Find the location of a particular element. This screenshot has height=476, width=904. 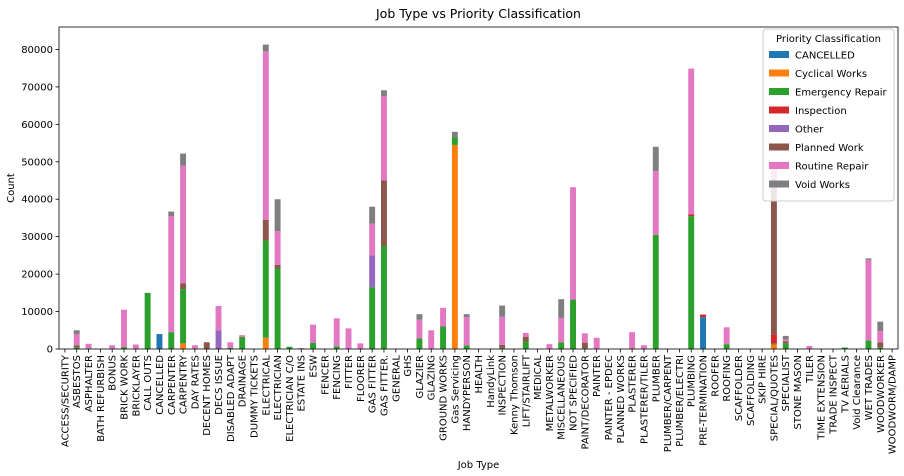

x-tick-label: PLANNED WORKS is located at coordinates (621, 399).